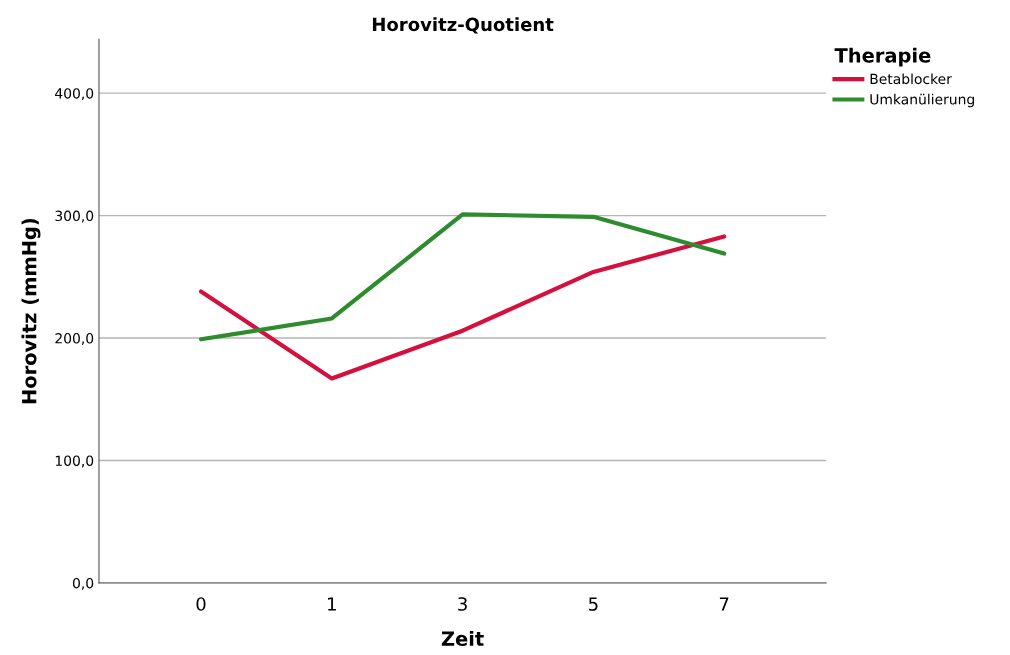 This screenshot has width=1010, height=655. Describe the element at coordinates (74, 339) in the screenshot. I see `y-tick-label: 200,0` at that location.